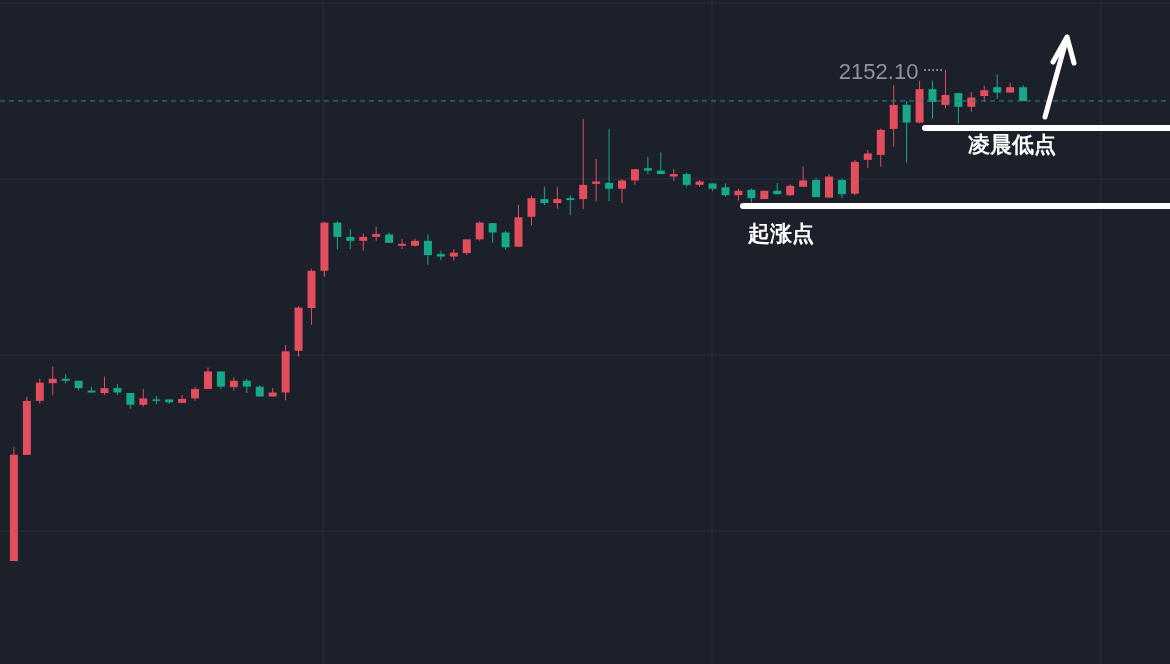  Describe the element at coordinates (1012, 144) in the screenshot. I see `ref-line-label: 凌晨低点` at that location.